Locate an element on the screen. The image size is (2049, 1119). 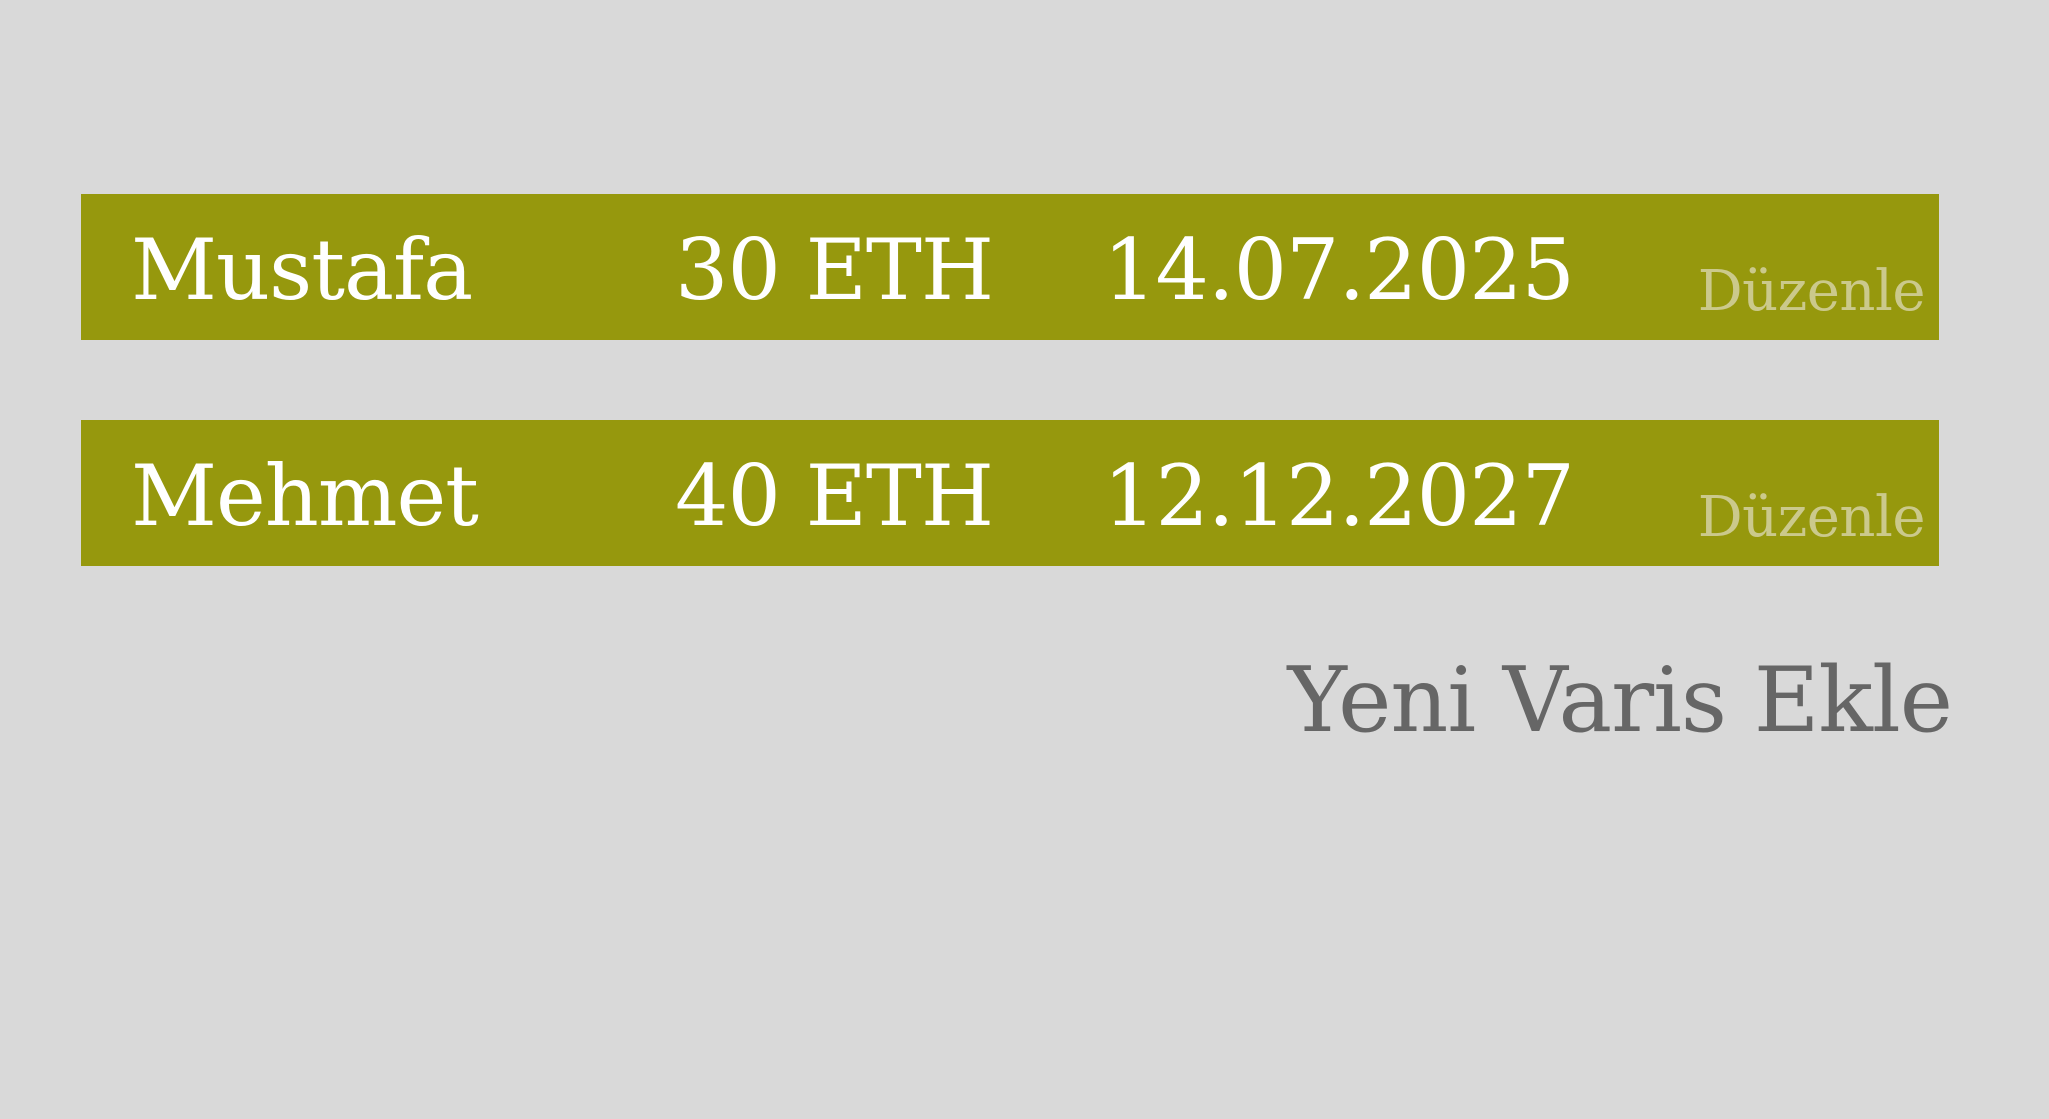
add-heir-button: Yeni Varis Ekle is located at coordinates (1620, 700).